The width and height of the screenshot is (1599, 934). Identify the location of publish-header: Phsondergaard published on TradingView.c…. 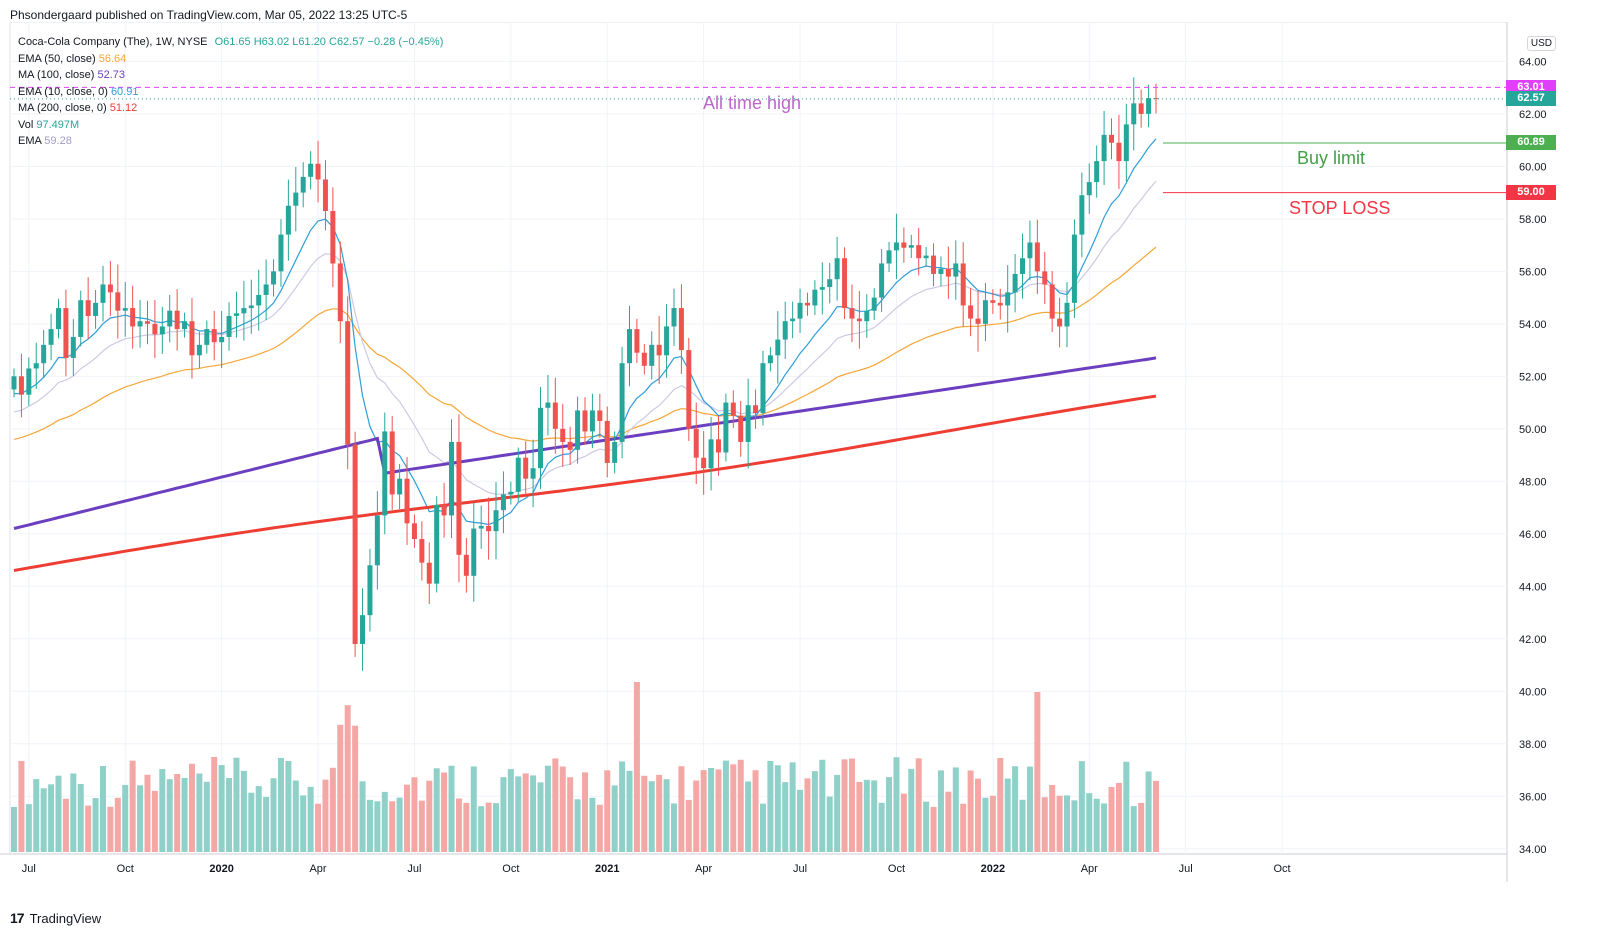
(209, 15).